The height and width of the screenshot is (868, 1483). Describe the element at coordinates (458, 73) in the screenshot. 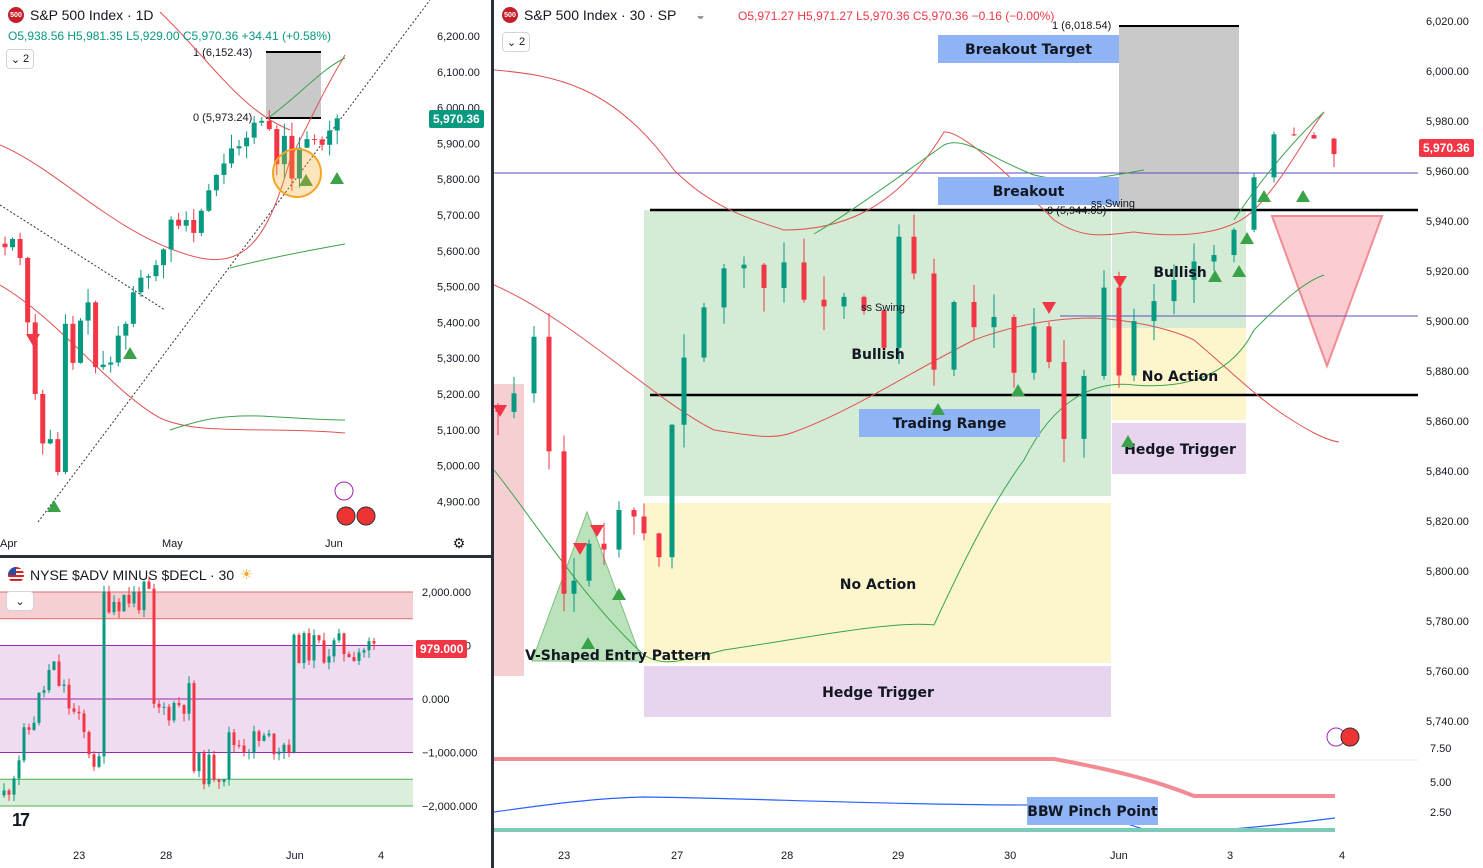

I see `y-axis-tick-label: 6,100.00` at that location.